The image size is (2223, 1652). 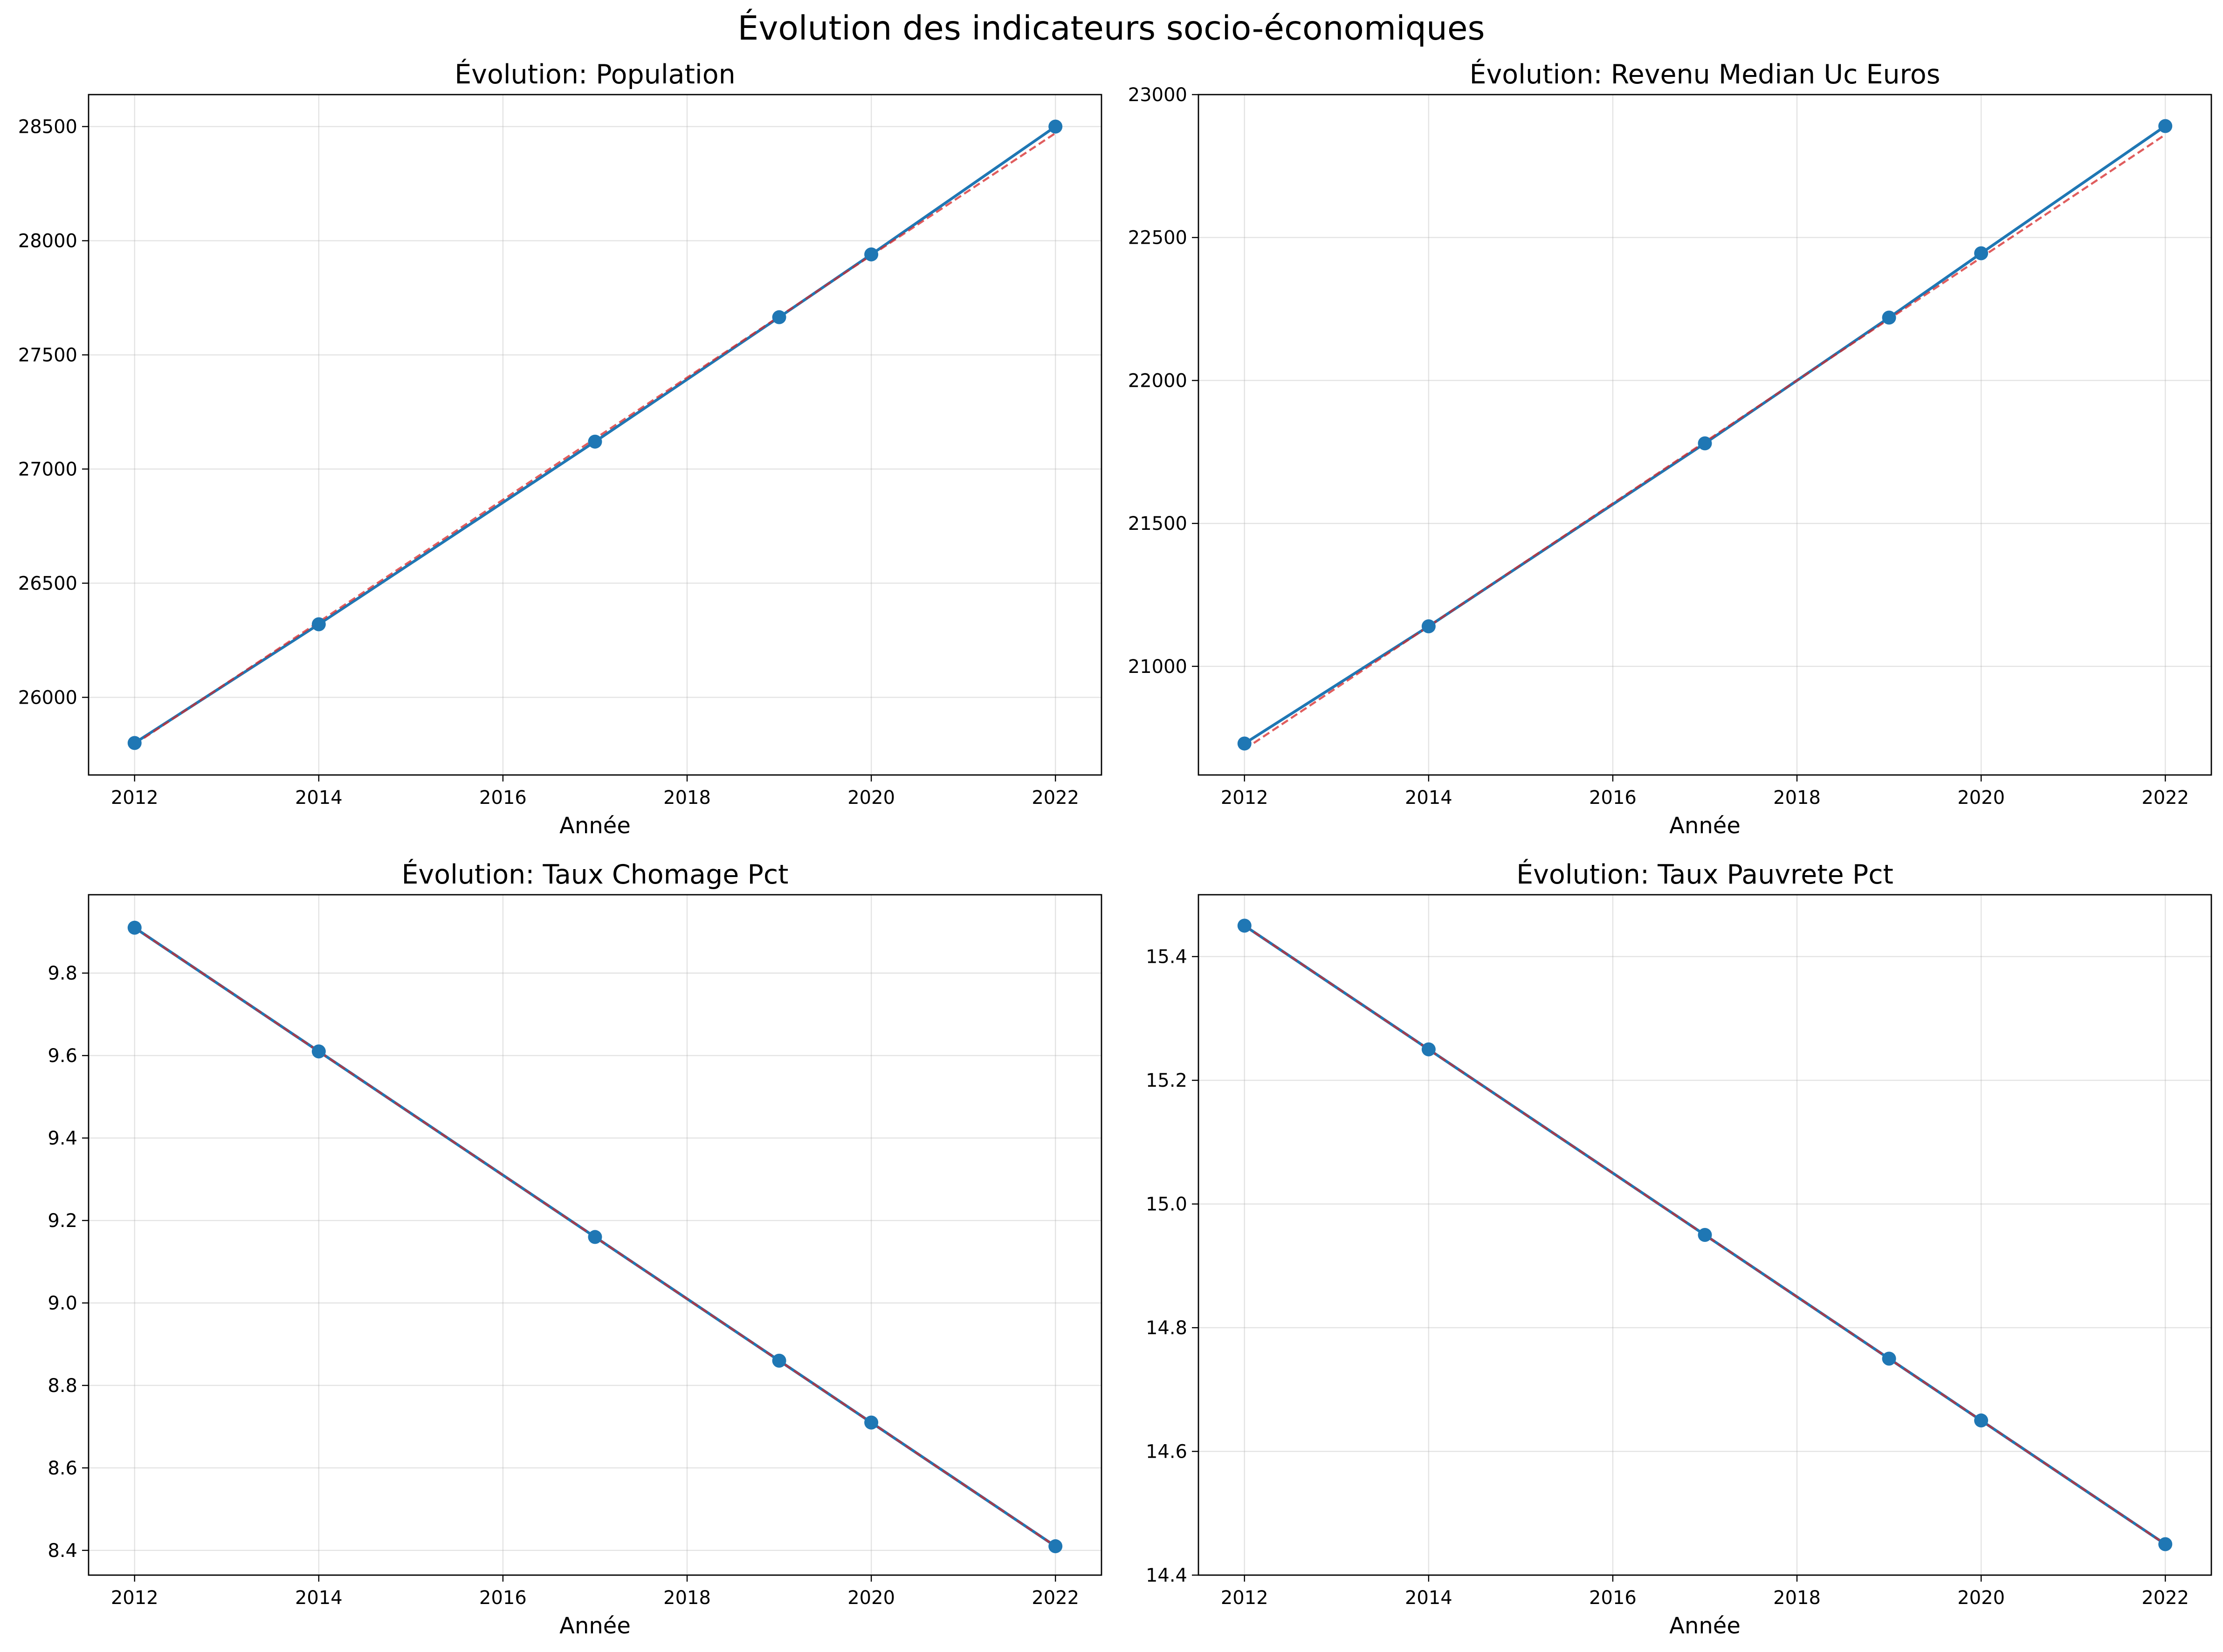 I want to click on y-tick-label: 9.6, so click(x=62, y=1056).